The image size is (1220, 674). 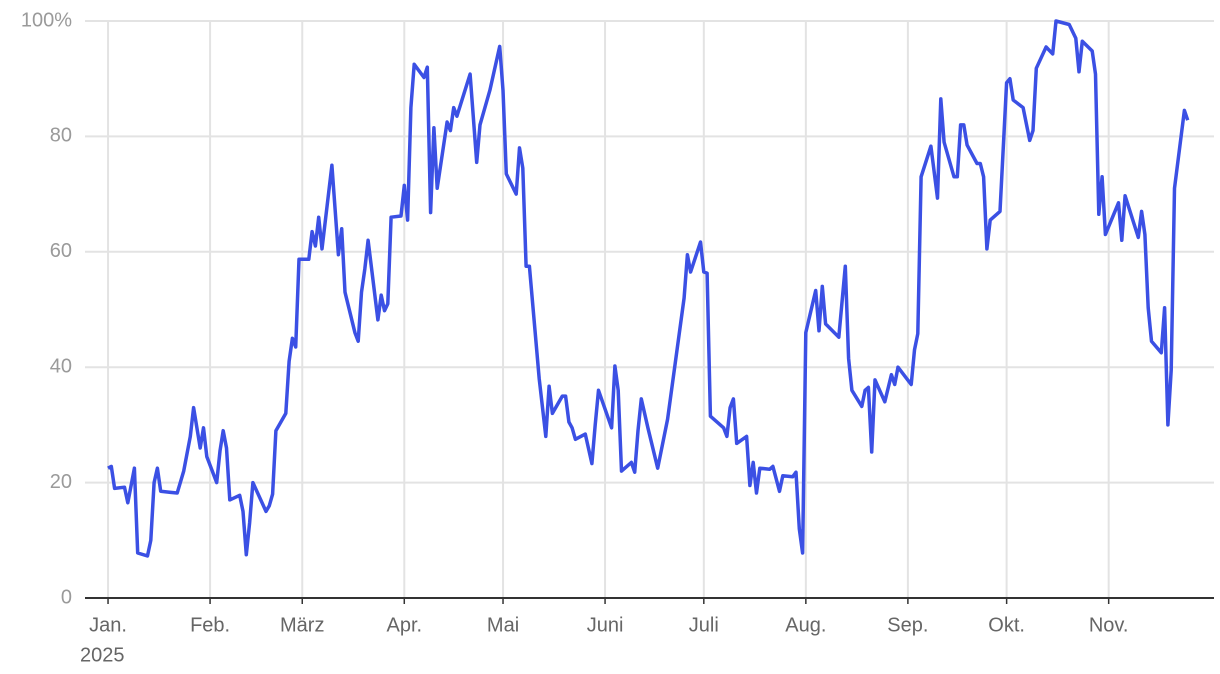 I want to click on x-tick-label: Juli, so click(x=704, y=625).